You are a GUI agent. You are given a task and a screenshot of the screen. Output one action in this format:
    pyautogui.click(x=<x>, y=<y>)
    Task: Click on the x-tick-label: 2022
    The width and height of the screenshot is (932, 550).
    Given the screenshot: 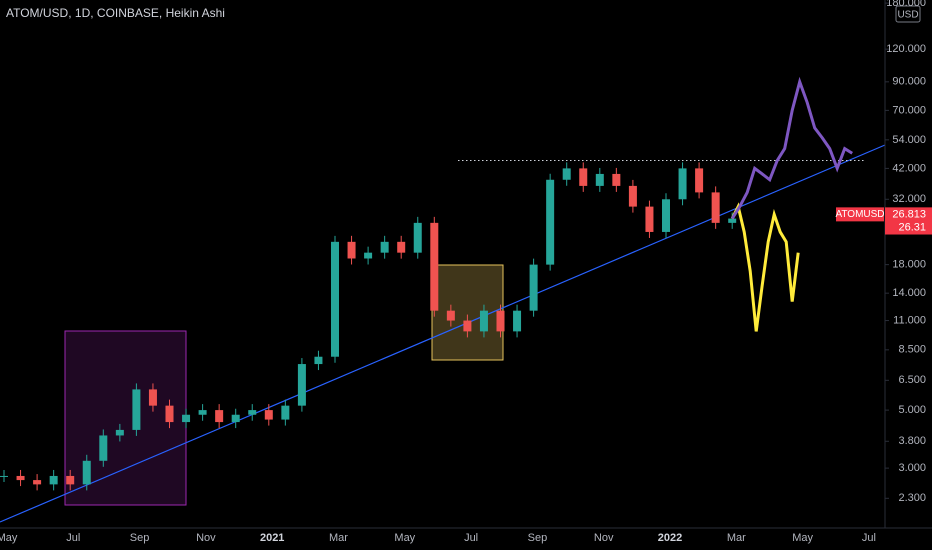 What is the action you would take?
    pyautogui.click(x=670, y=538)
    